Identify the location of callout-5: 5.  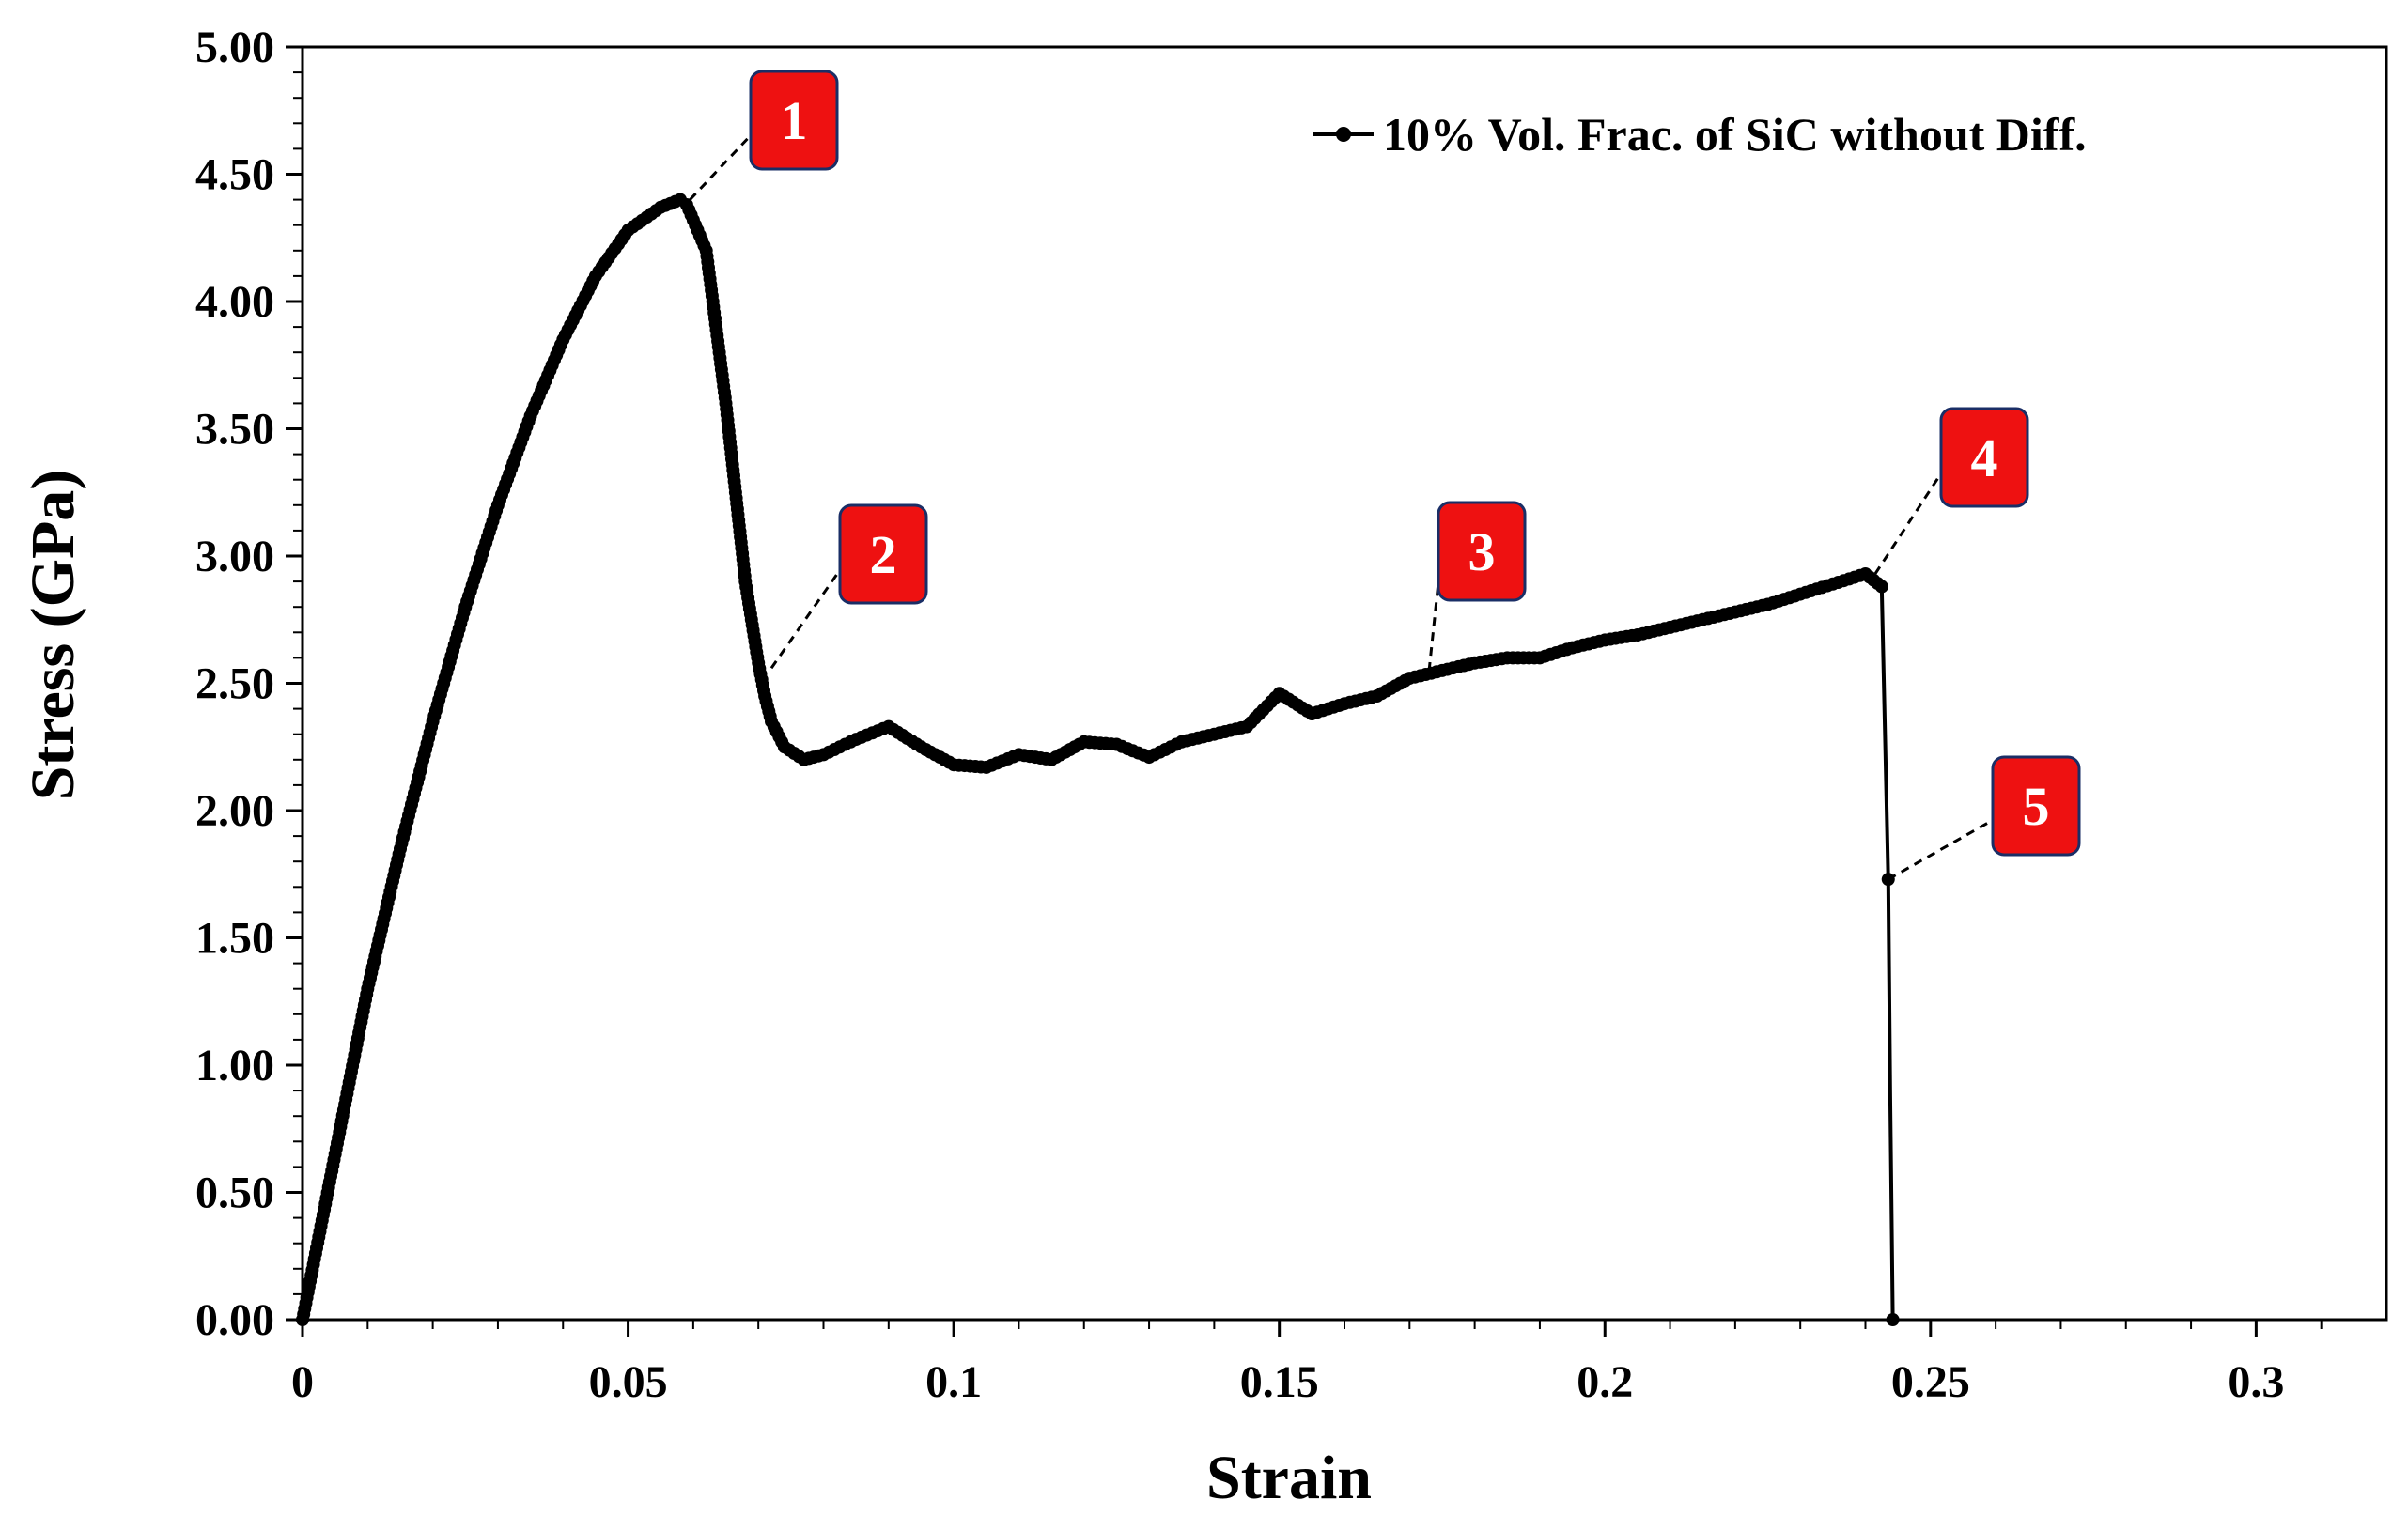
(1984, 818).